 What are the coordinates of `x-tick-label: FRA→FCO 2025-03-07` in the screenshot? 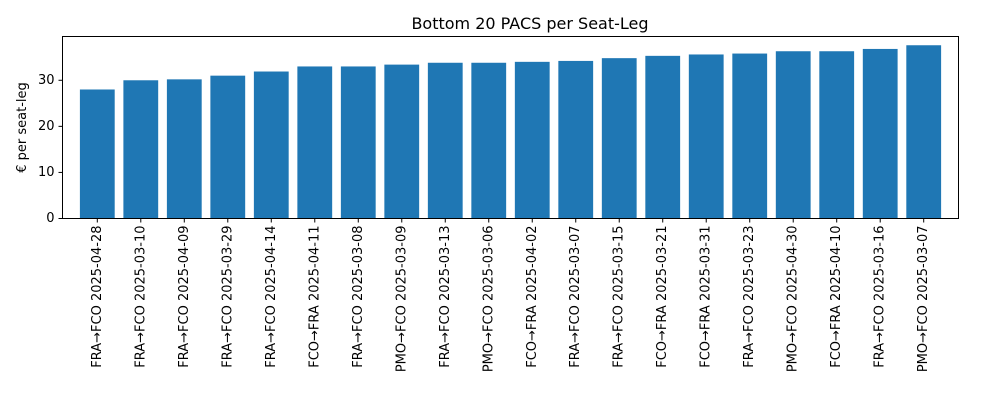 It's located at (575, 297).